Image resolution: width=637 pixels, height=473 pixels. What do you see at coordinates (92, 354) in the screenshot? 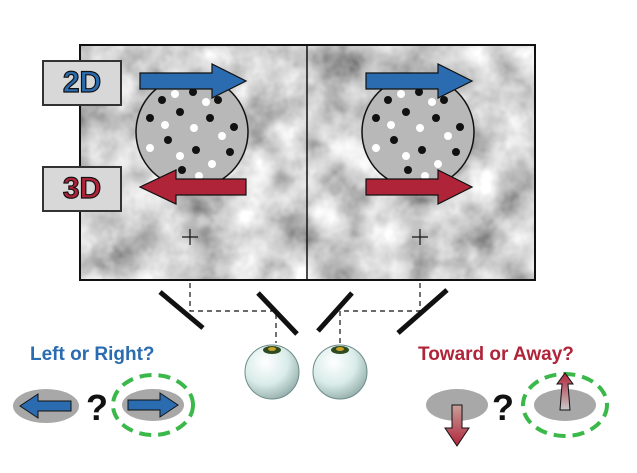
I see `left-right-question: Left or Right?` at bounding box center [92, 354].